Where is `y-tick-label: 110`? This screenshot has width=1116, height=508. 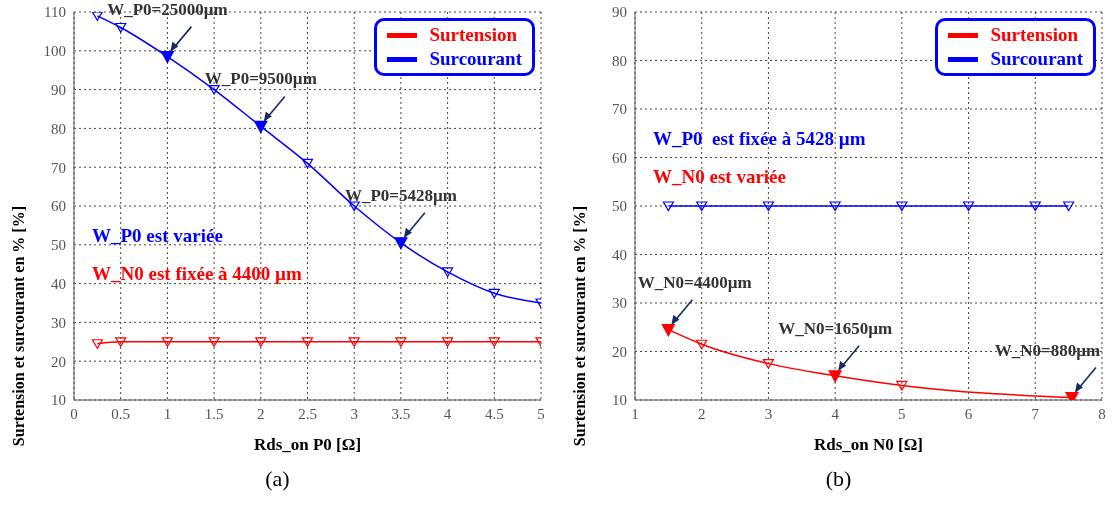
y-tick-label: 110 is located at coordinates (55, 12).